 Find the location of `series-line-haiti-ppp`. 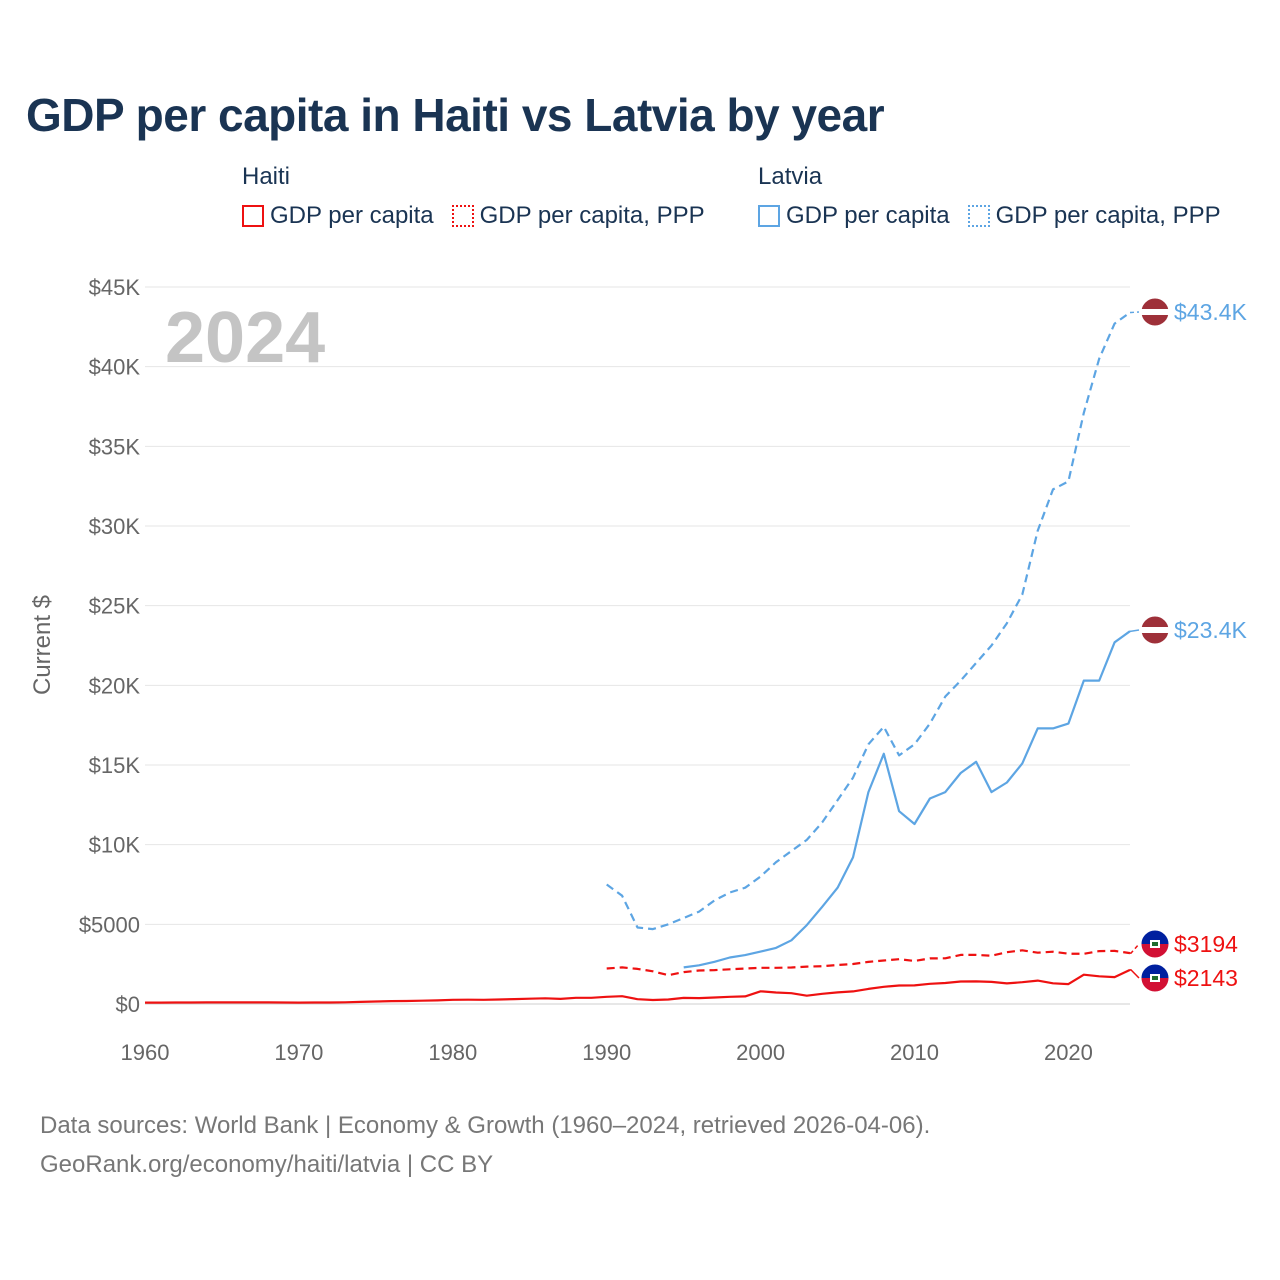

series-line-haiti-ppp is located at coordinates (868, 963).